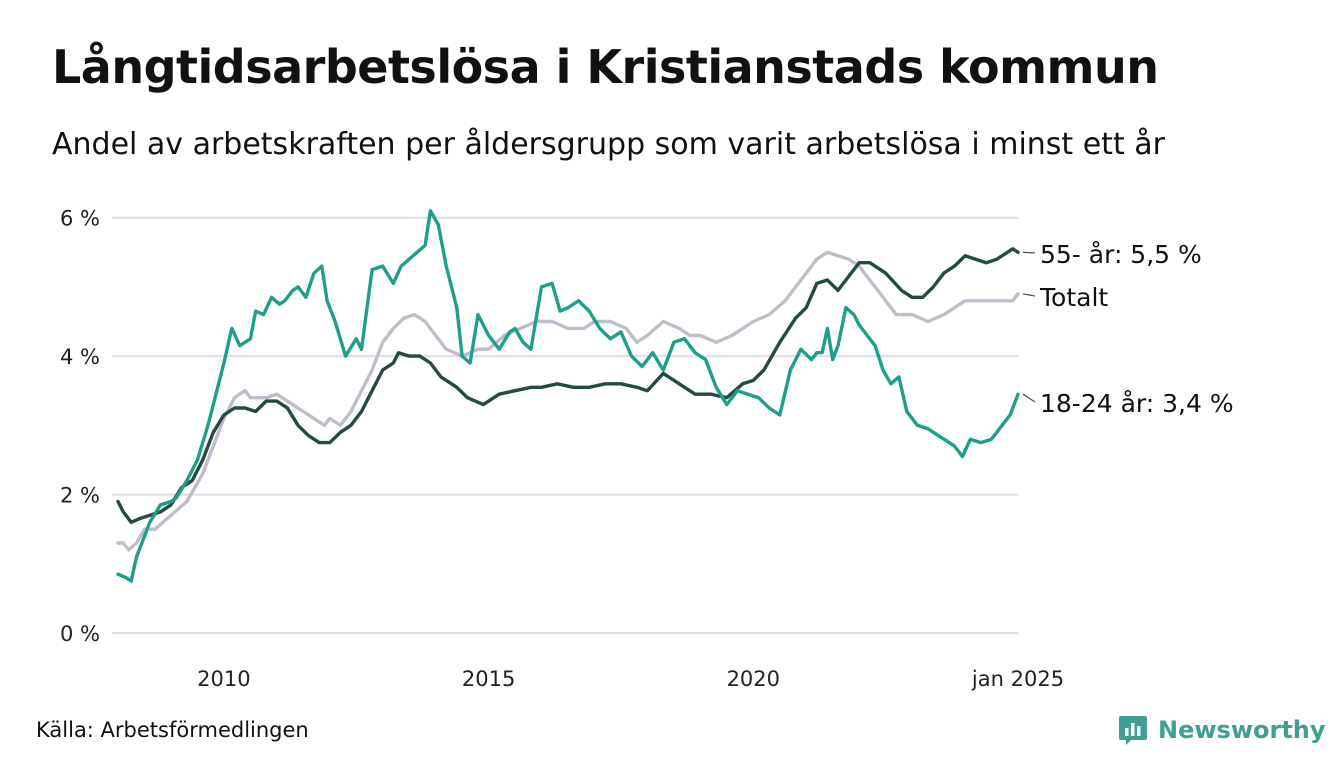 The width and height of the screenshot is (1340, 780). What do you see at coordinates (80, 496) in the screenshot?
I see `y-tick-label: 2 %` at bounding box center [80, 496].